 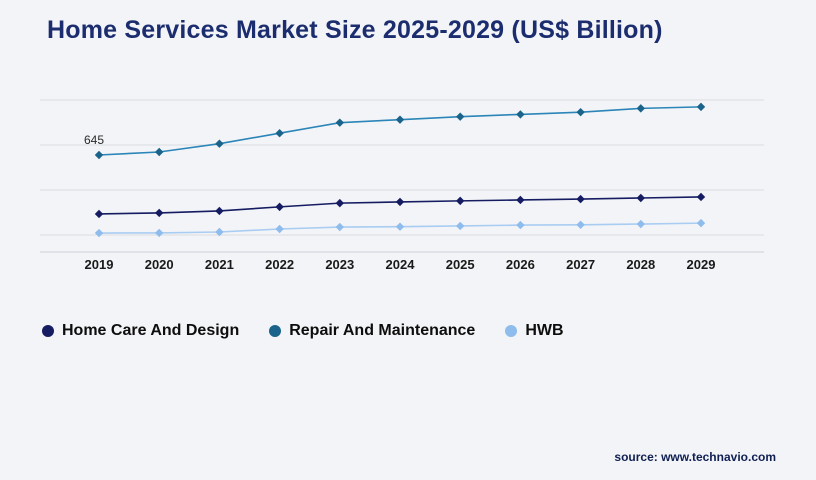 What do you see at coordinates (159, 264) in the screenshot?
I see `x-tick-label: 2020` at bounding box center [159, 264].